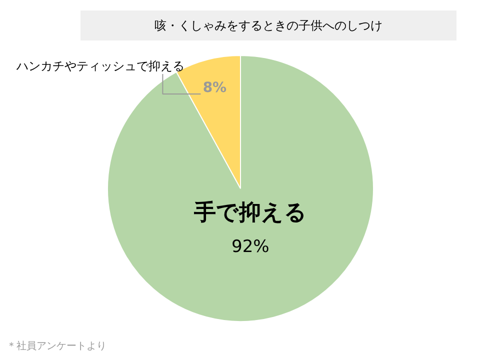 Image resolution: width=480 pixels, height=360 pixels. What do you see at coordinates (268, 25) in the screenshot?
I see `chart-title: 咳・くしゃみをするときの子供へのしつけ` at bounding box center [268, 25].